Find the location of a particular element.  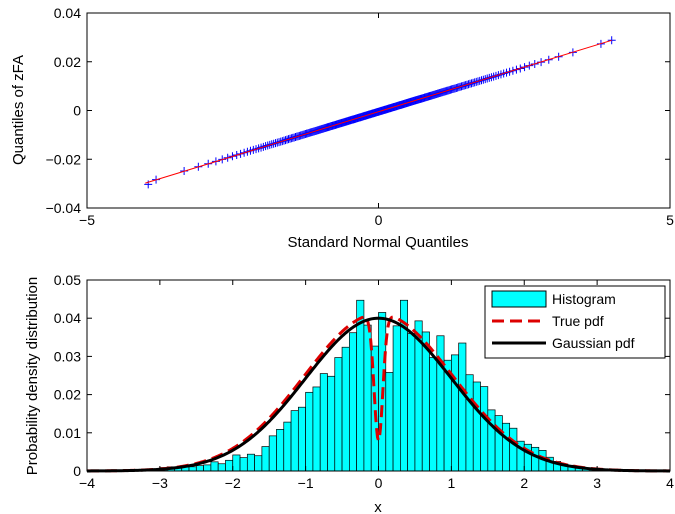

hist-ytick-label: 0.04 is located at coordinates (67, 318).